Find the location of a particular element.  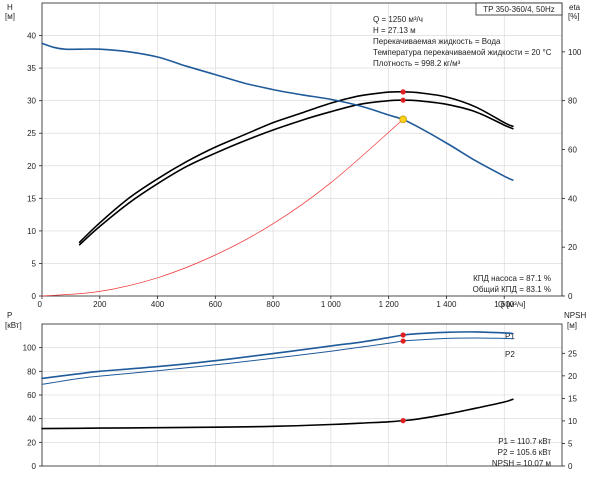

npsh-tick-label: 10 is located at coordinates (572, 421).